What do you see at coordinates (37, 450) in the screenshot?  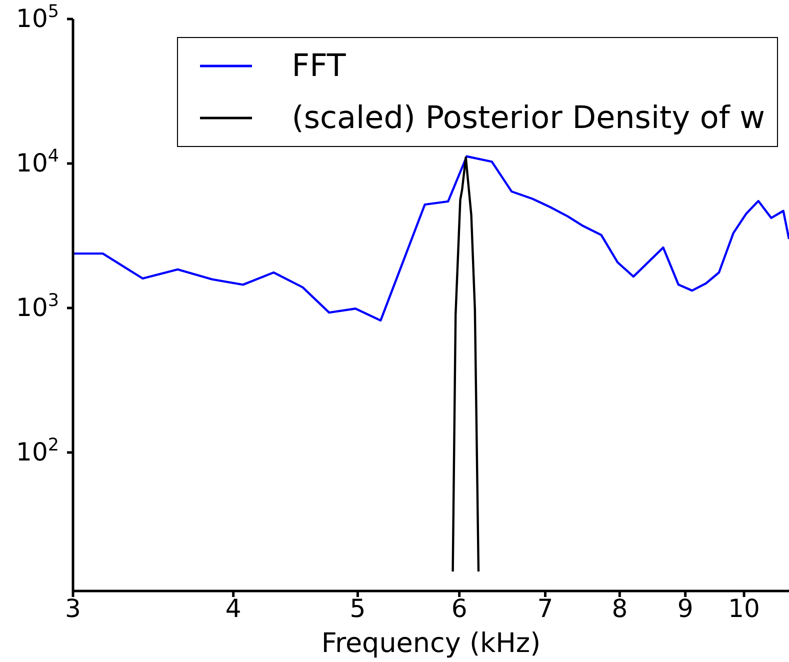 I see `y-tick-label: 10$^{2}$` at bounding box center [37, 450].